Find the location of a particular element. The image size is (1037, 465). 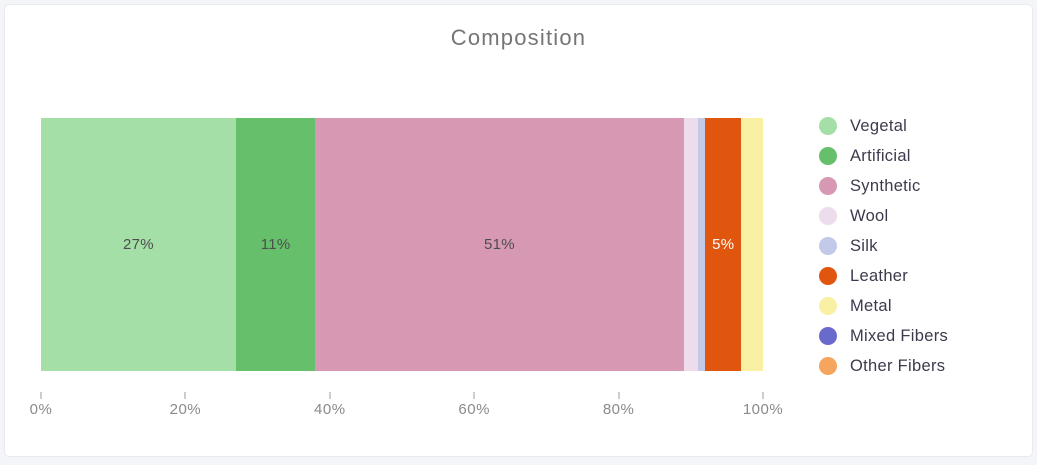

bar-segment-vegetal: 27% is located at coordinates (138, 244).